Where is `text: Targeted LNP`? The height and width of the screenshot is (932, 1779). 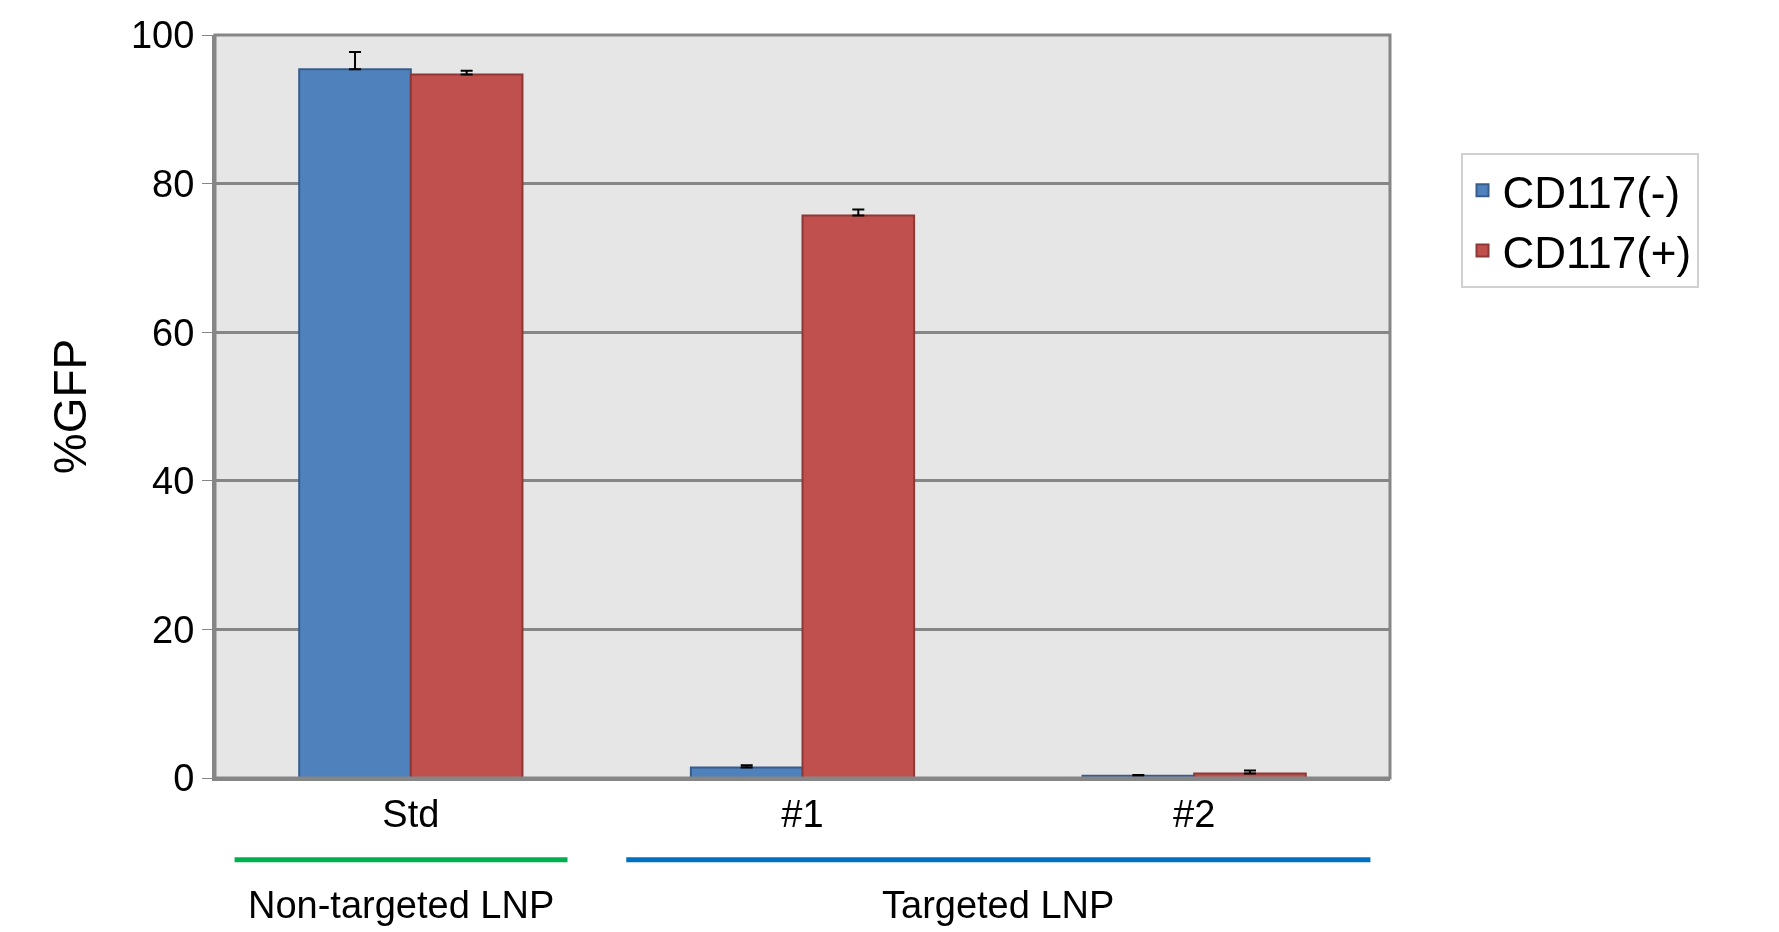
text: Targeted LNP is located at coordinates (998, 905).